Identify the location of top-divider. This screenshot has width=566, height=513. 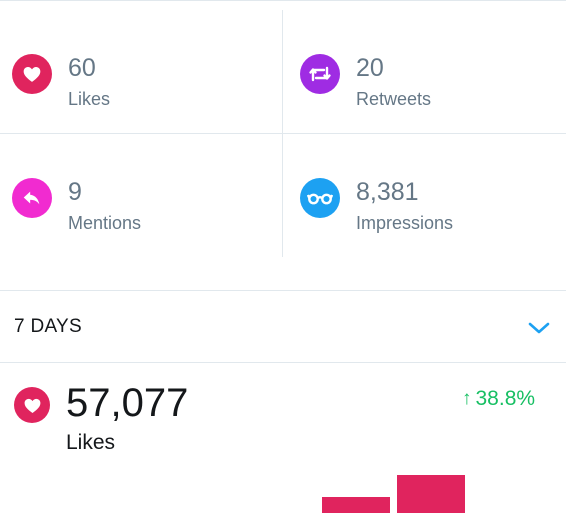
(283, 0).